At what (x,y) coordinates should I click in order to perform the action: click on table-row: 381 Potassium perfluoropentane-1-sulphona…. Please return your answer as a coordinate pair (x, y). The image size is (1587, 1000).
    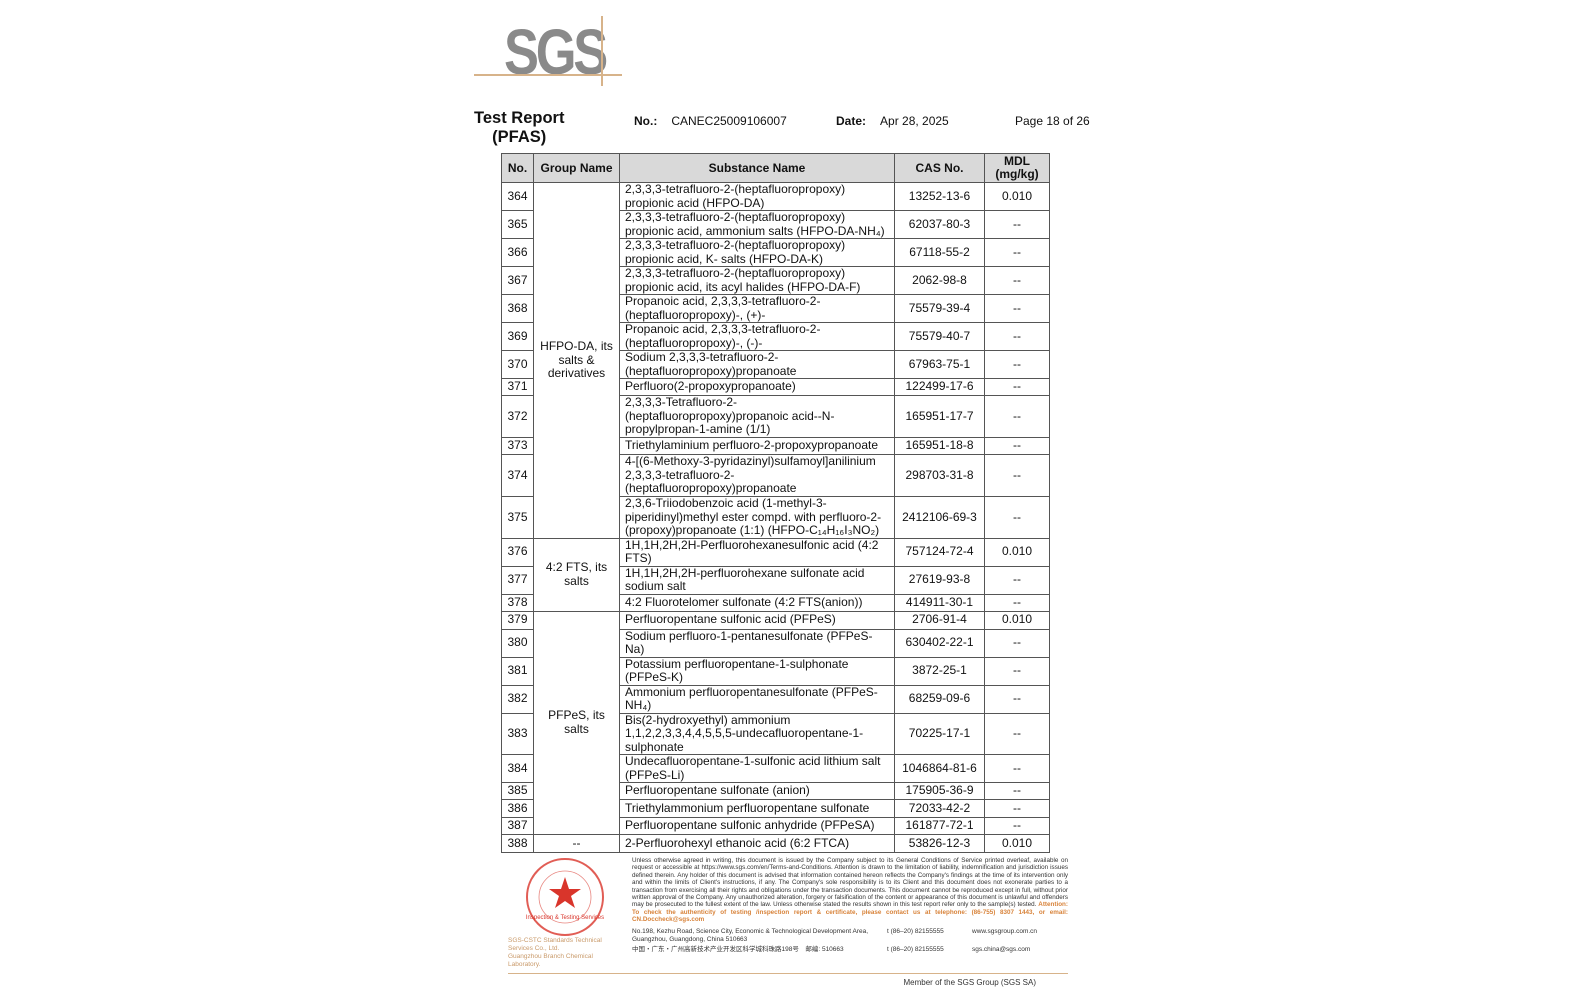
    Looking at the image, I should click on (775, 671).